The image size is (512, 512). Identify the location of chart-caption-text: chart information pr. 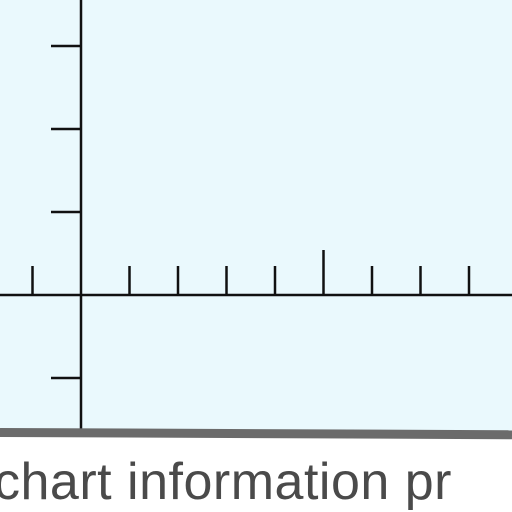
(226, 482).